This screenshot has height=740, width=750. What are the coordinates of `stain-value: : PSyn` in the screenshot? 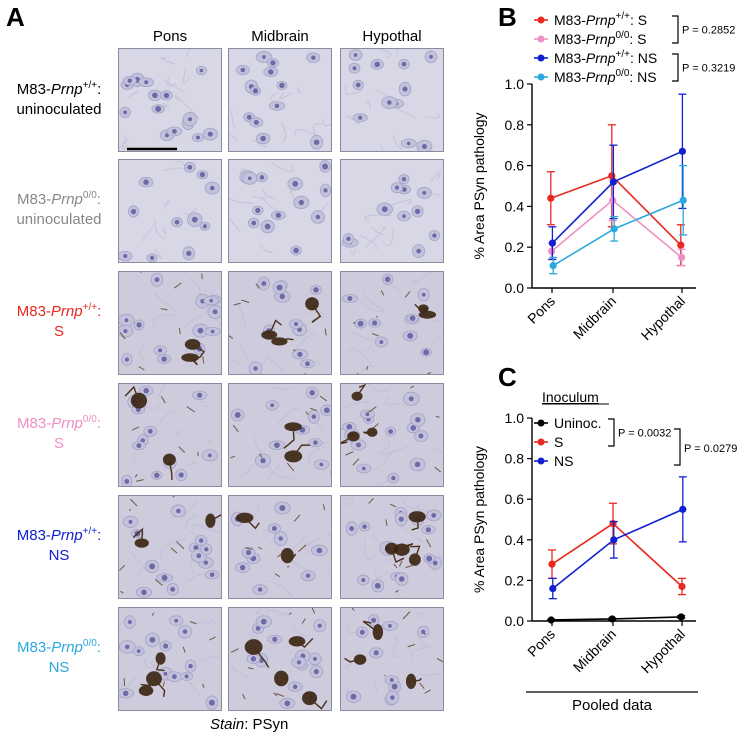 It's located at (266, 724).